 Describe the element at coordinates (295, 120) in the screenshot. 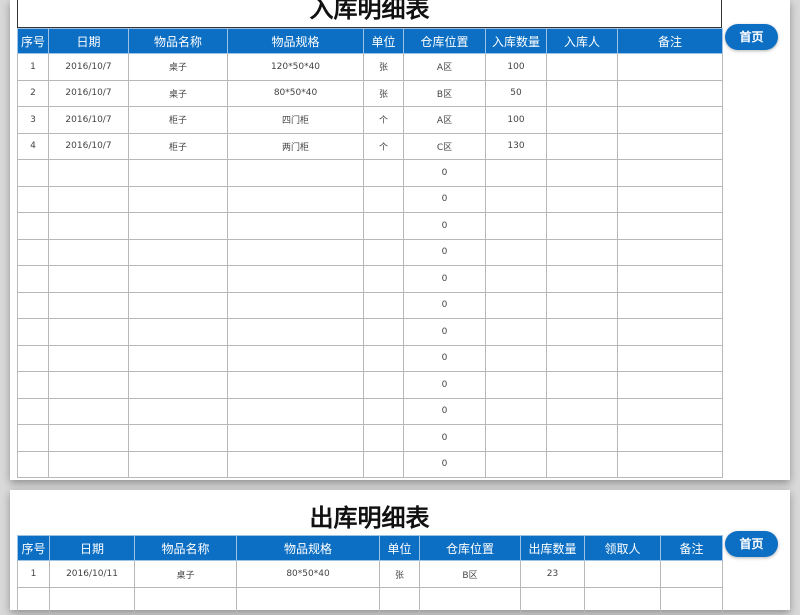

I see `table-cell: 四门柜` at that location.